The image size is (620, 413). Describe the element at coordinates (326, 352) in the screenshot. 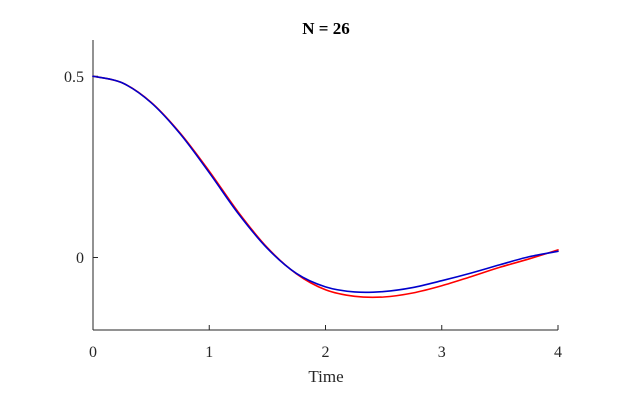

I see `x-tick-label: 2` at that location.